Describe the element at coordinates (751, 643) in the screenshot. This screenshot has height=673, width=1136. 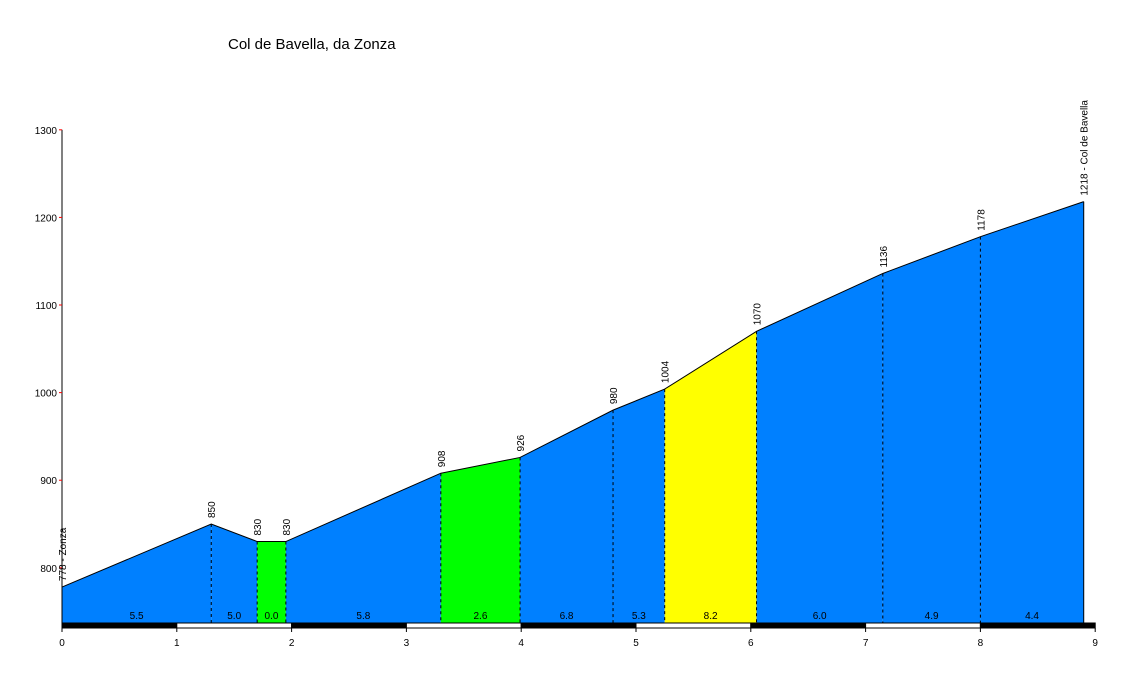
I see `x-tick-label: 6` at that location.